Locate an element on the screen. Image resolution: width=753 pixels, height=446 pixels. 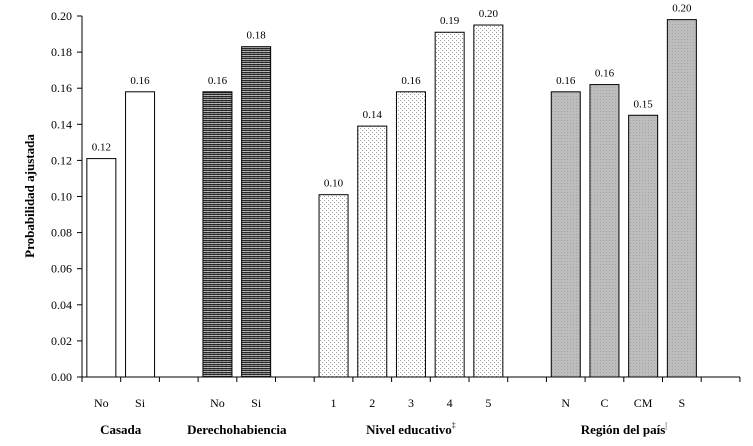
group-name: Casada is located at coordinates (121, 429).